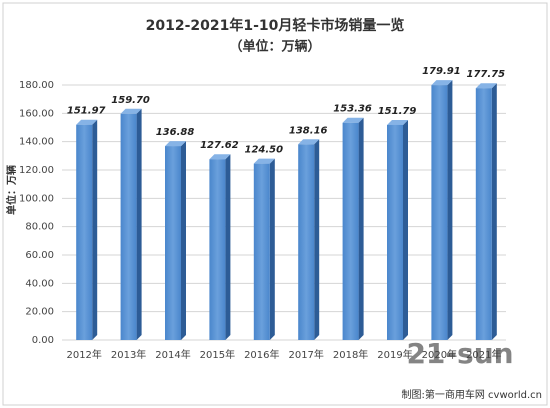 The image size is (550, 408). Describe the element at coordinates (130, 100) in the screenshot. I see `value-label: 159.70` at that location.